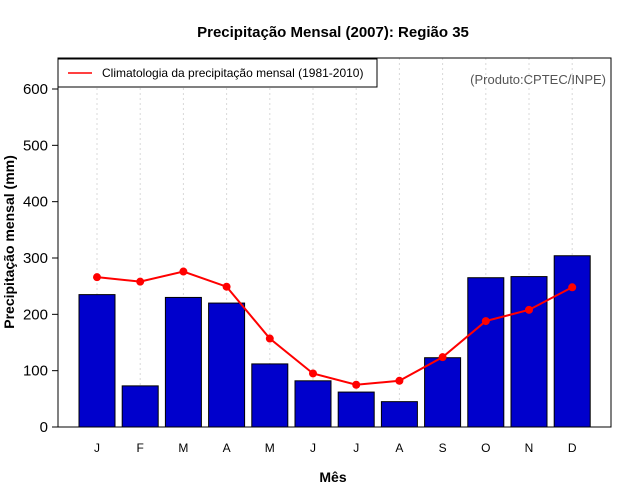 This screenshot has width=640, height=500. I want to click on x-axis-label: Mês, so click(332, 477).